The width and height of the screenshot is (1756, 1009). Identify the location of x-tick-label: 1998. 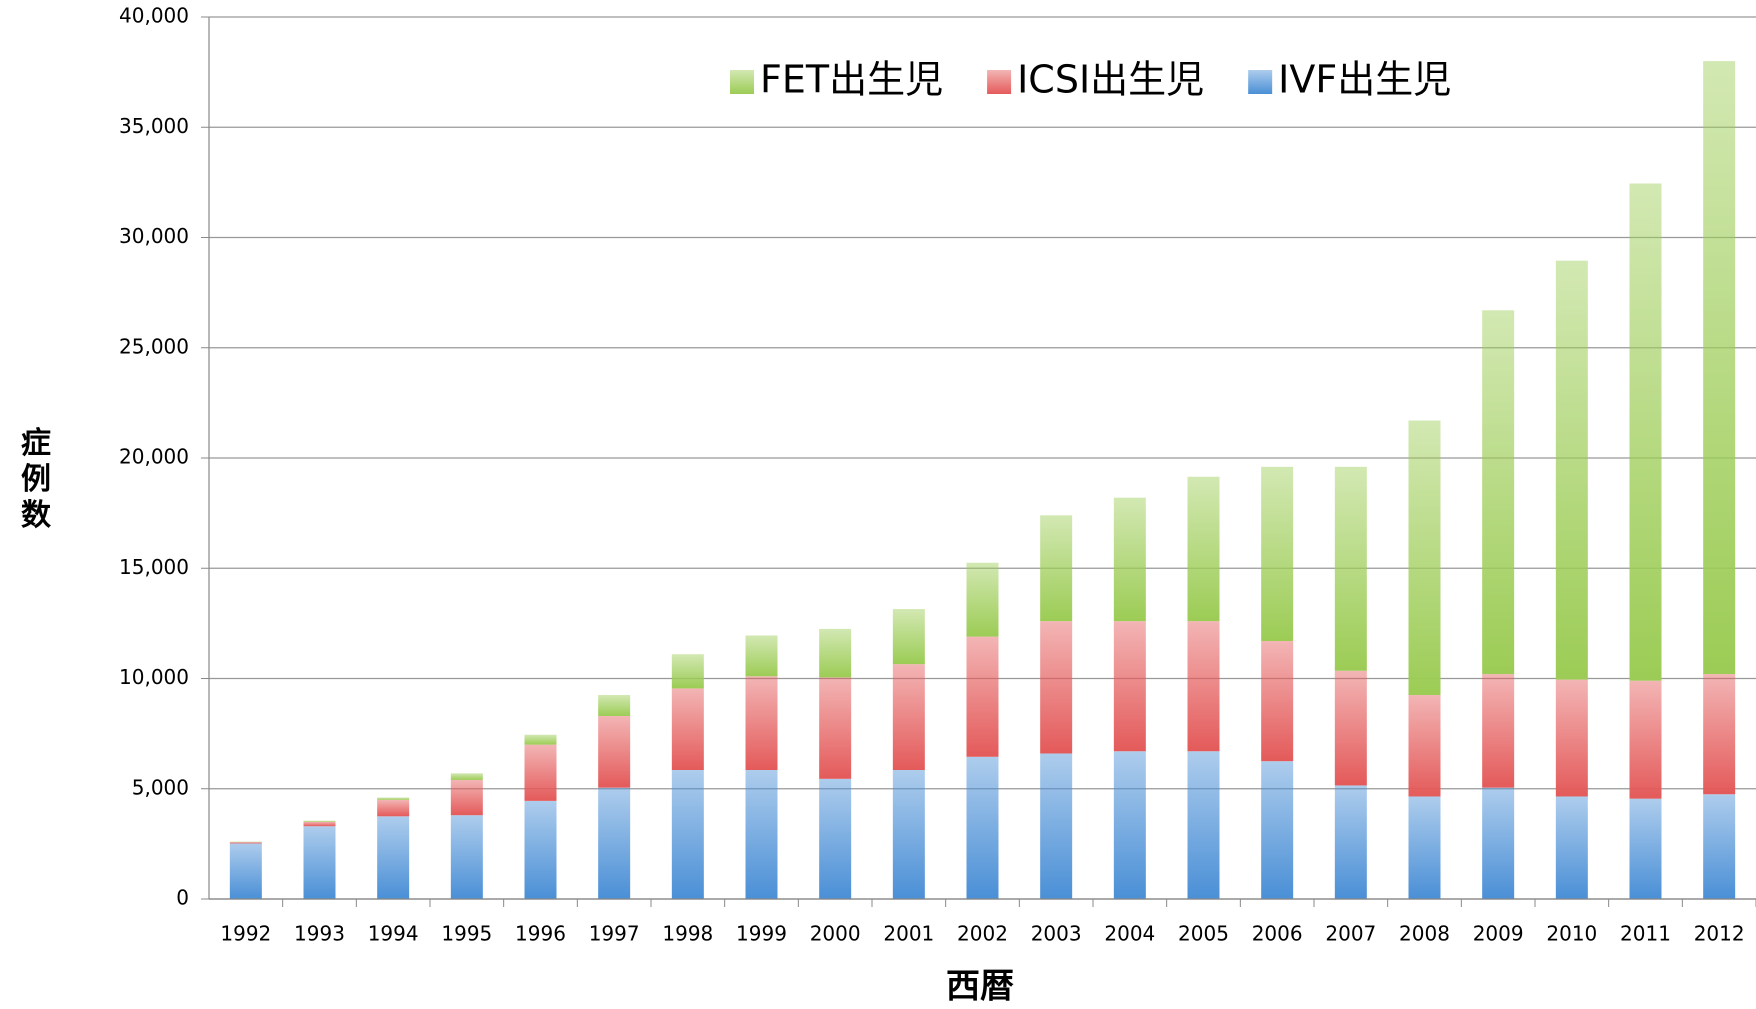
(687, 934).